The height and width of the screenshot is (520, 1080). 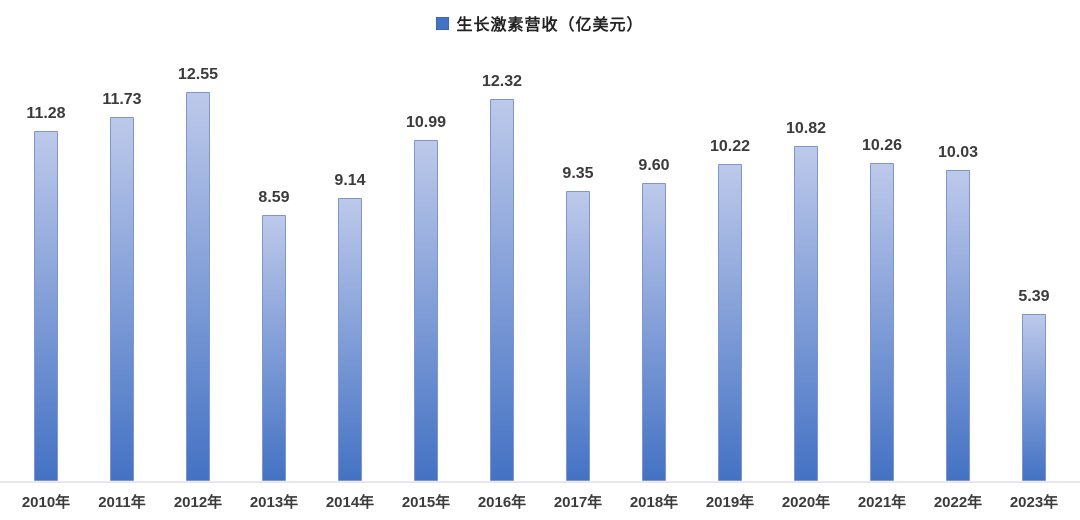 I want to click on x-axis-tick-label: 2014年, so click(x=350, y=502).